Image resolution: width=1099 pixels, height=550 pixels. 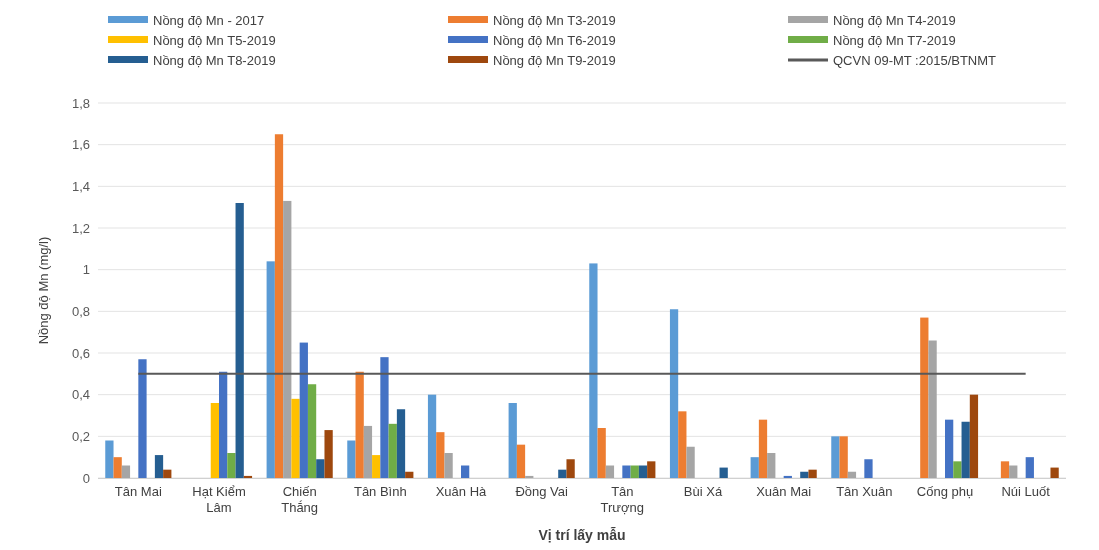 I want to click on y-tick-label: 0,4, so click(x=80, y=395).